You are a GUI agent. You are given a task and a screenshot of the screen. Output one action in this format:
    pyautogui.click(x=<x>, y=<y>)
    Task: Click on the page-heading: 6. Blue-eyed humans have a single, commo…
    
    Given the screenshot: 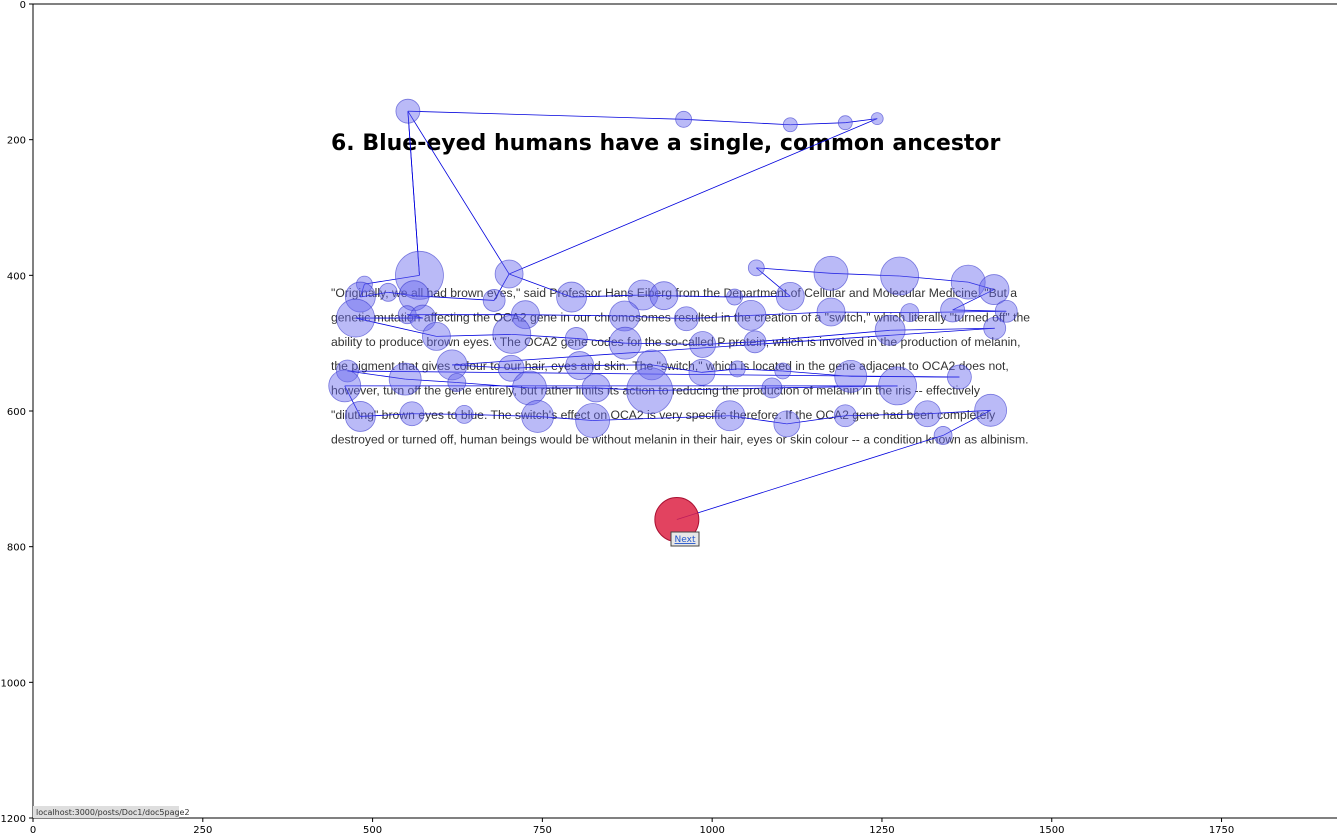 What is the action you would take?
    pyautogui.click(x=666, y=143)
    